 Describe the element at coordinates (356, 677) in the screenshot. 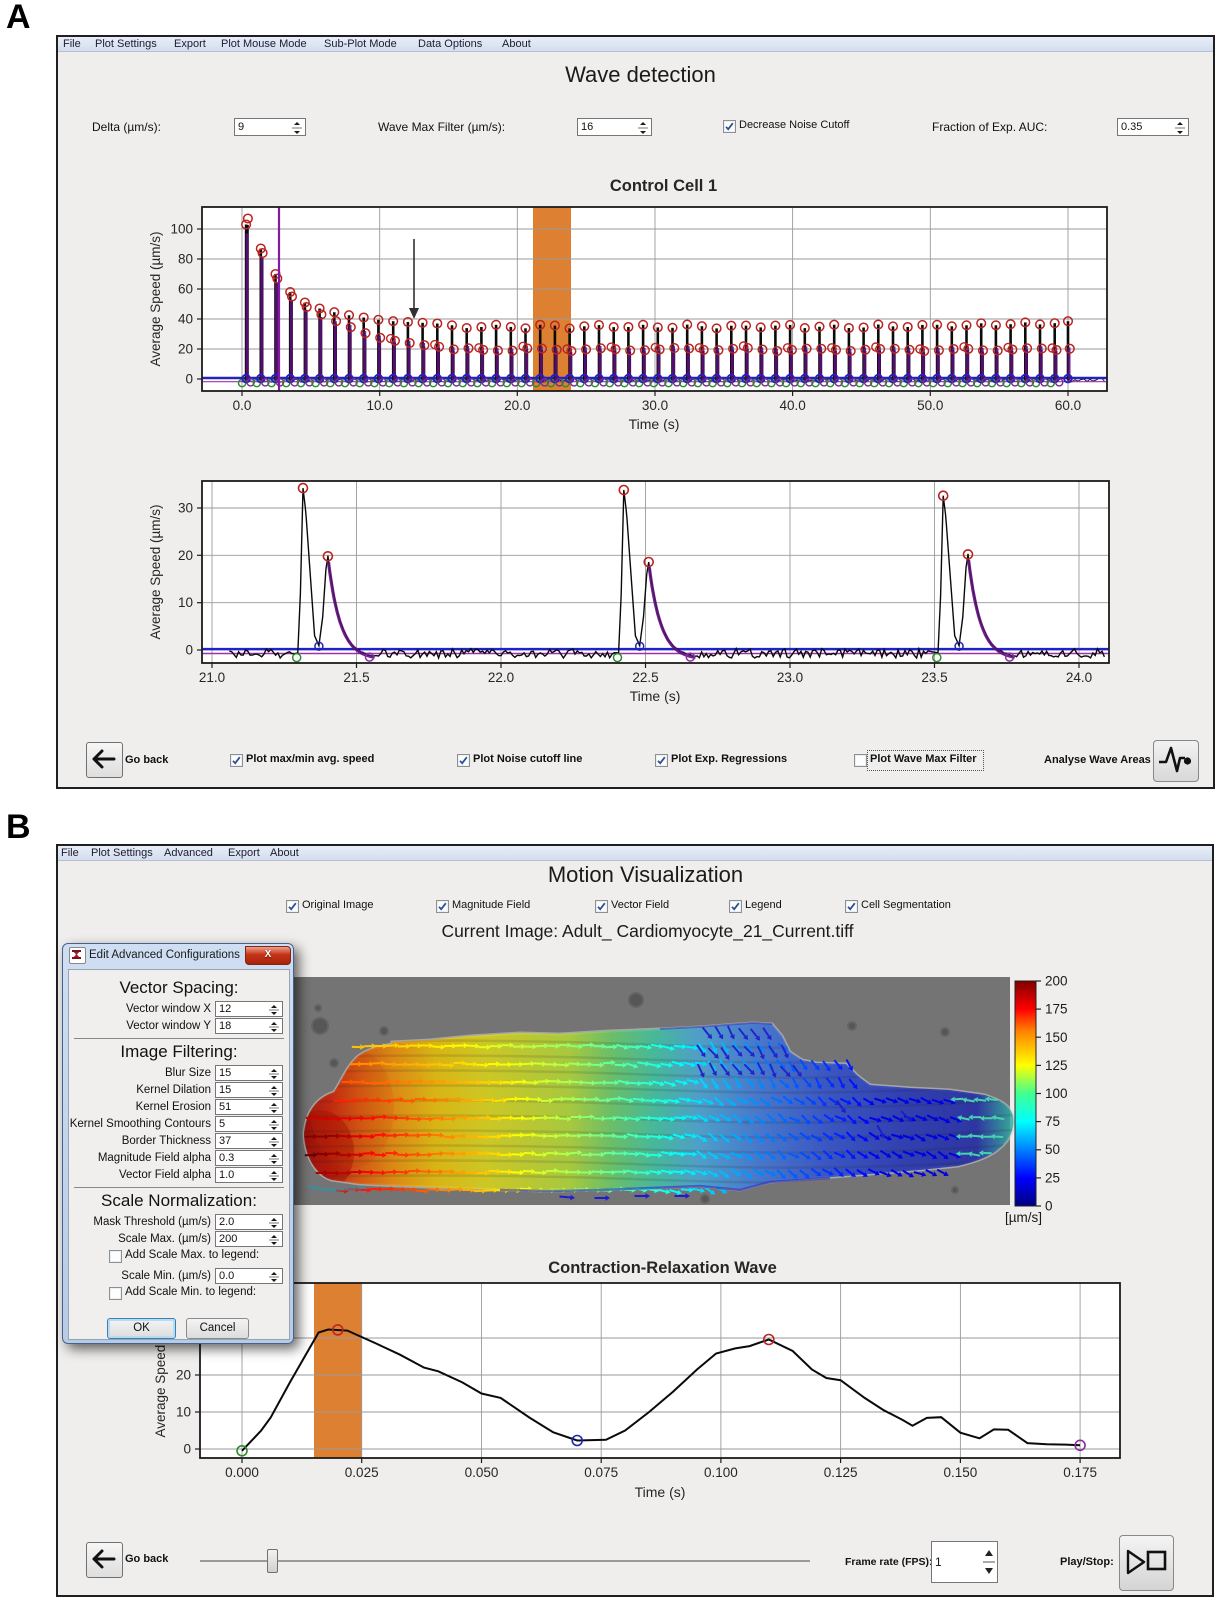

I see `svg-text: 21.5` at that location.